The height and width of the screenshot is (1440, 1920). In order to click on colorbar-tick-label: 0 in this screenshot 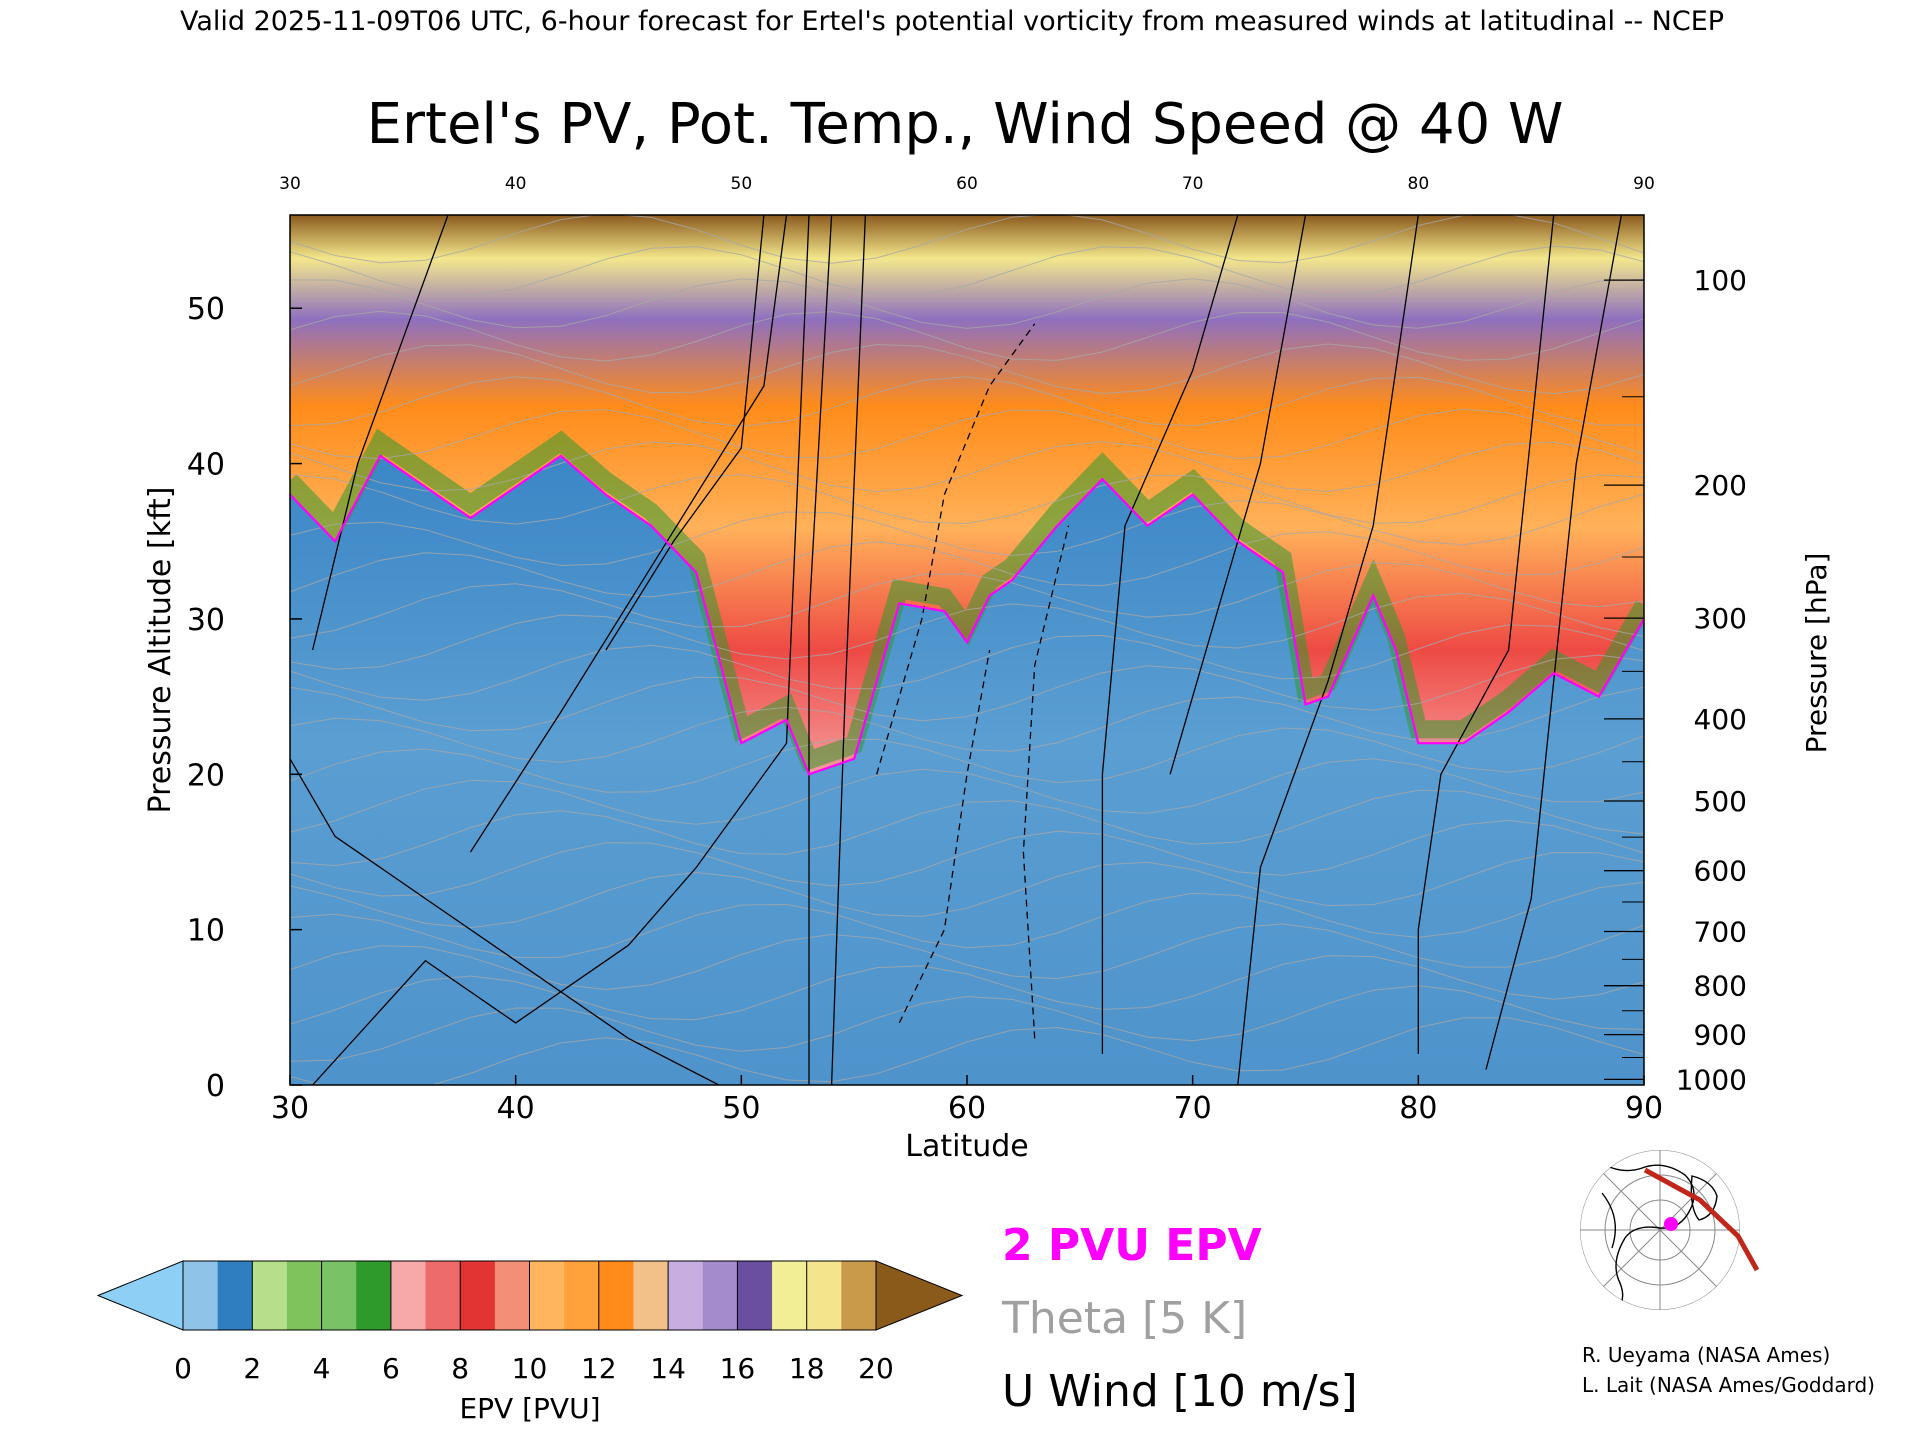, I will do `click(183, 1368)`.